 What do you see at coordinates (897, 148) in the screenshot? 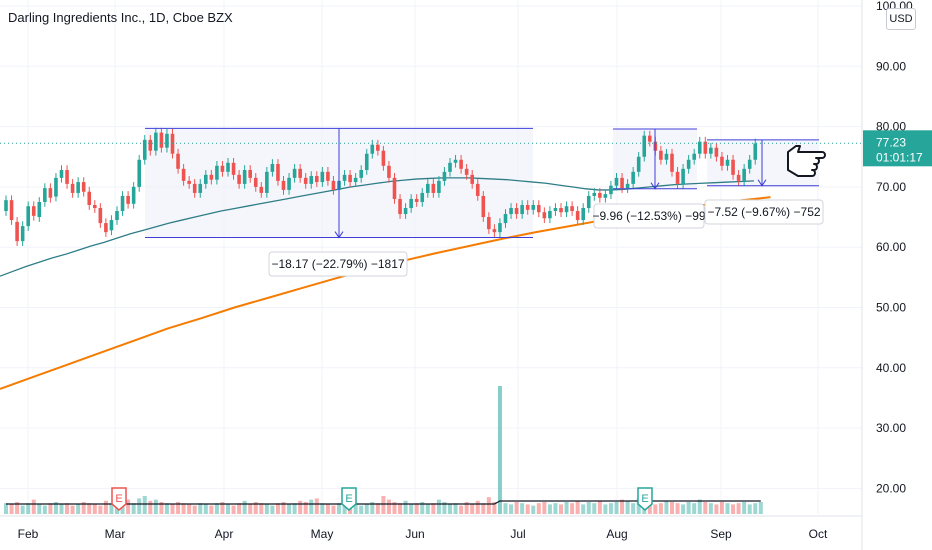
I see `last-price-tag` at bounding box center [897, 148].